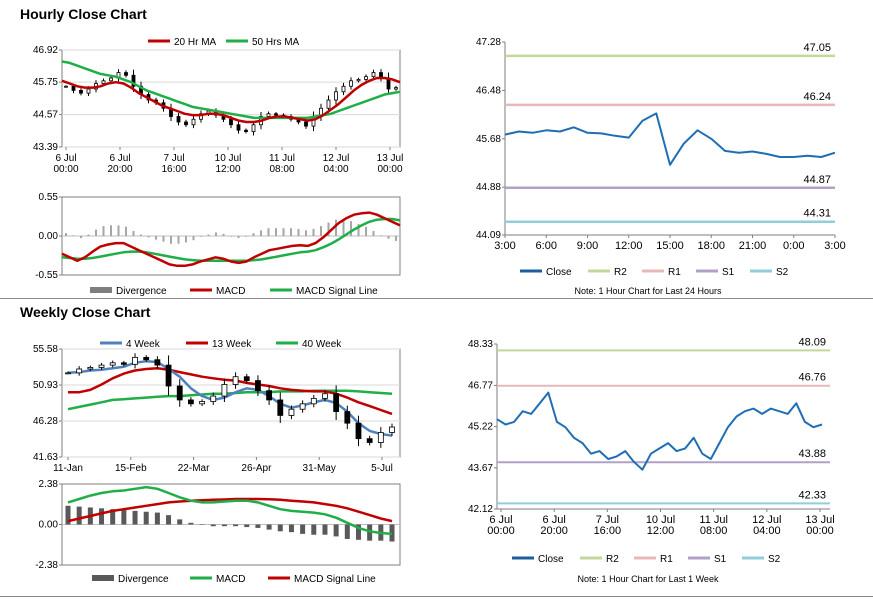 This screenshot has height=601, width=873. I want to click on weekly-macd-legend-macd-label: MACD, so click(230, 579).